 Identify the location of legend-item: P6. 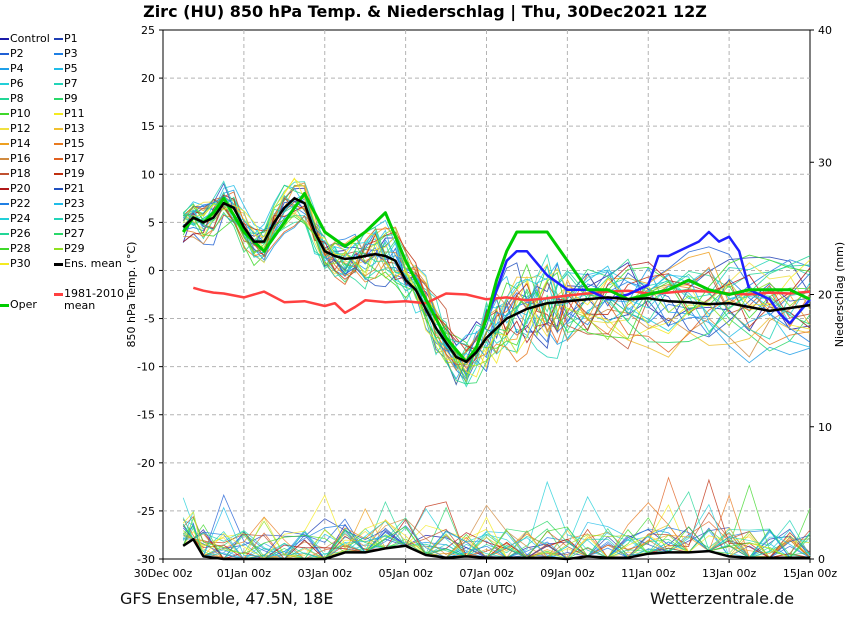
(12, 84).